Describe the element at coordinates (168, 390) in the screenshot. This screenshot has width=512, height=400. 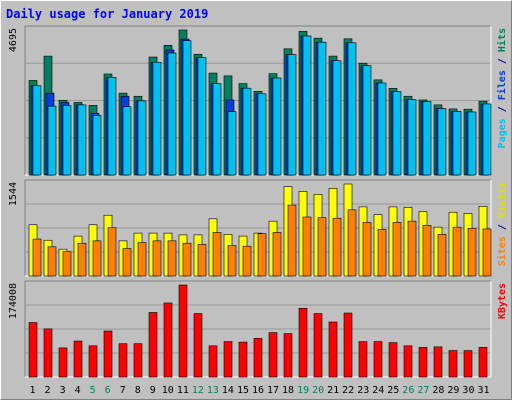
I see `x-tick-label: 10` at that location.